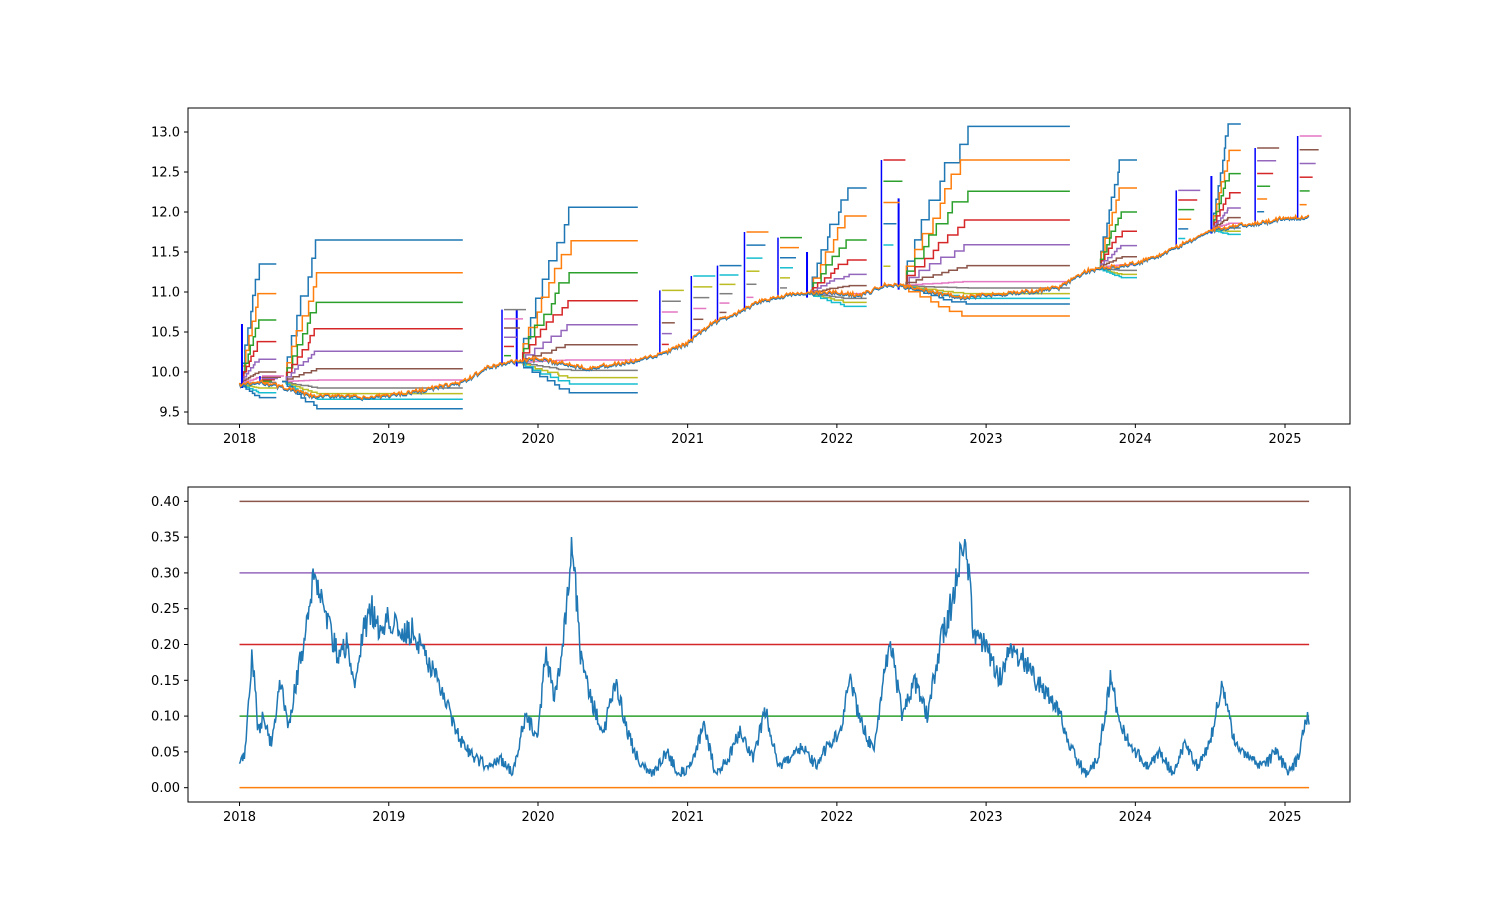 The image size is (1500, 900). What do you see at coordinates (165, 681) in the screenshot?
I see `volatility-chart-y-tick-label: 0.15` at bounding box center [165, 681].